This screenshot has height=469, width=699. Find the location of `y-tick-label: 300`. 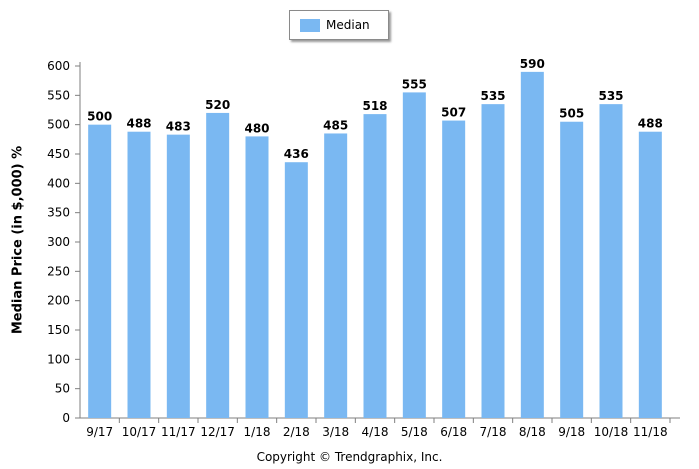

y-tick-label: 300 is located at coordinates (58, 242).